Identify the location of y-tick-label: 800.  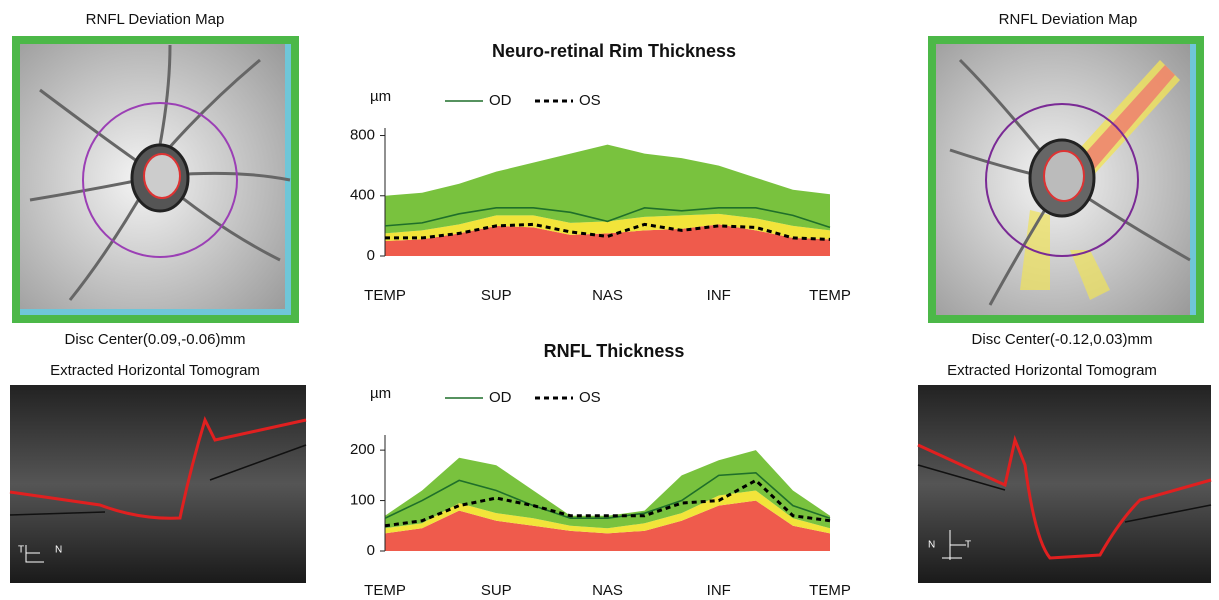
(362, 134).